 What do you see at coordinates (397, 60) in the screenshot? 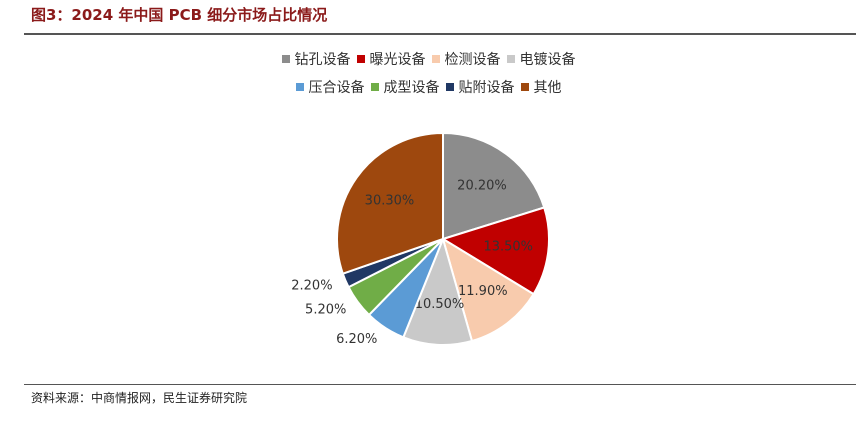
I see `legend-label: 曝光设备` at bounding box center [397, 60].